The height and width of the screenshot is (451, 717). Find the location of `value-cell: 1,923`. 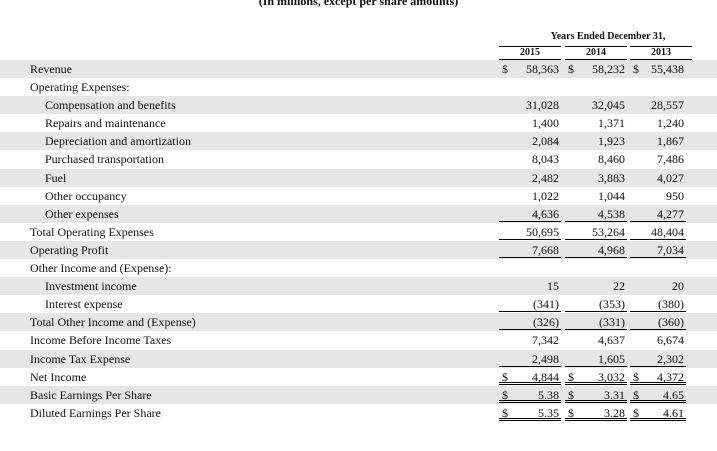

value-cell: 1,923 is located at coordinates (611, 141).